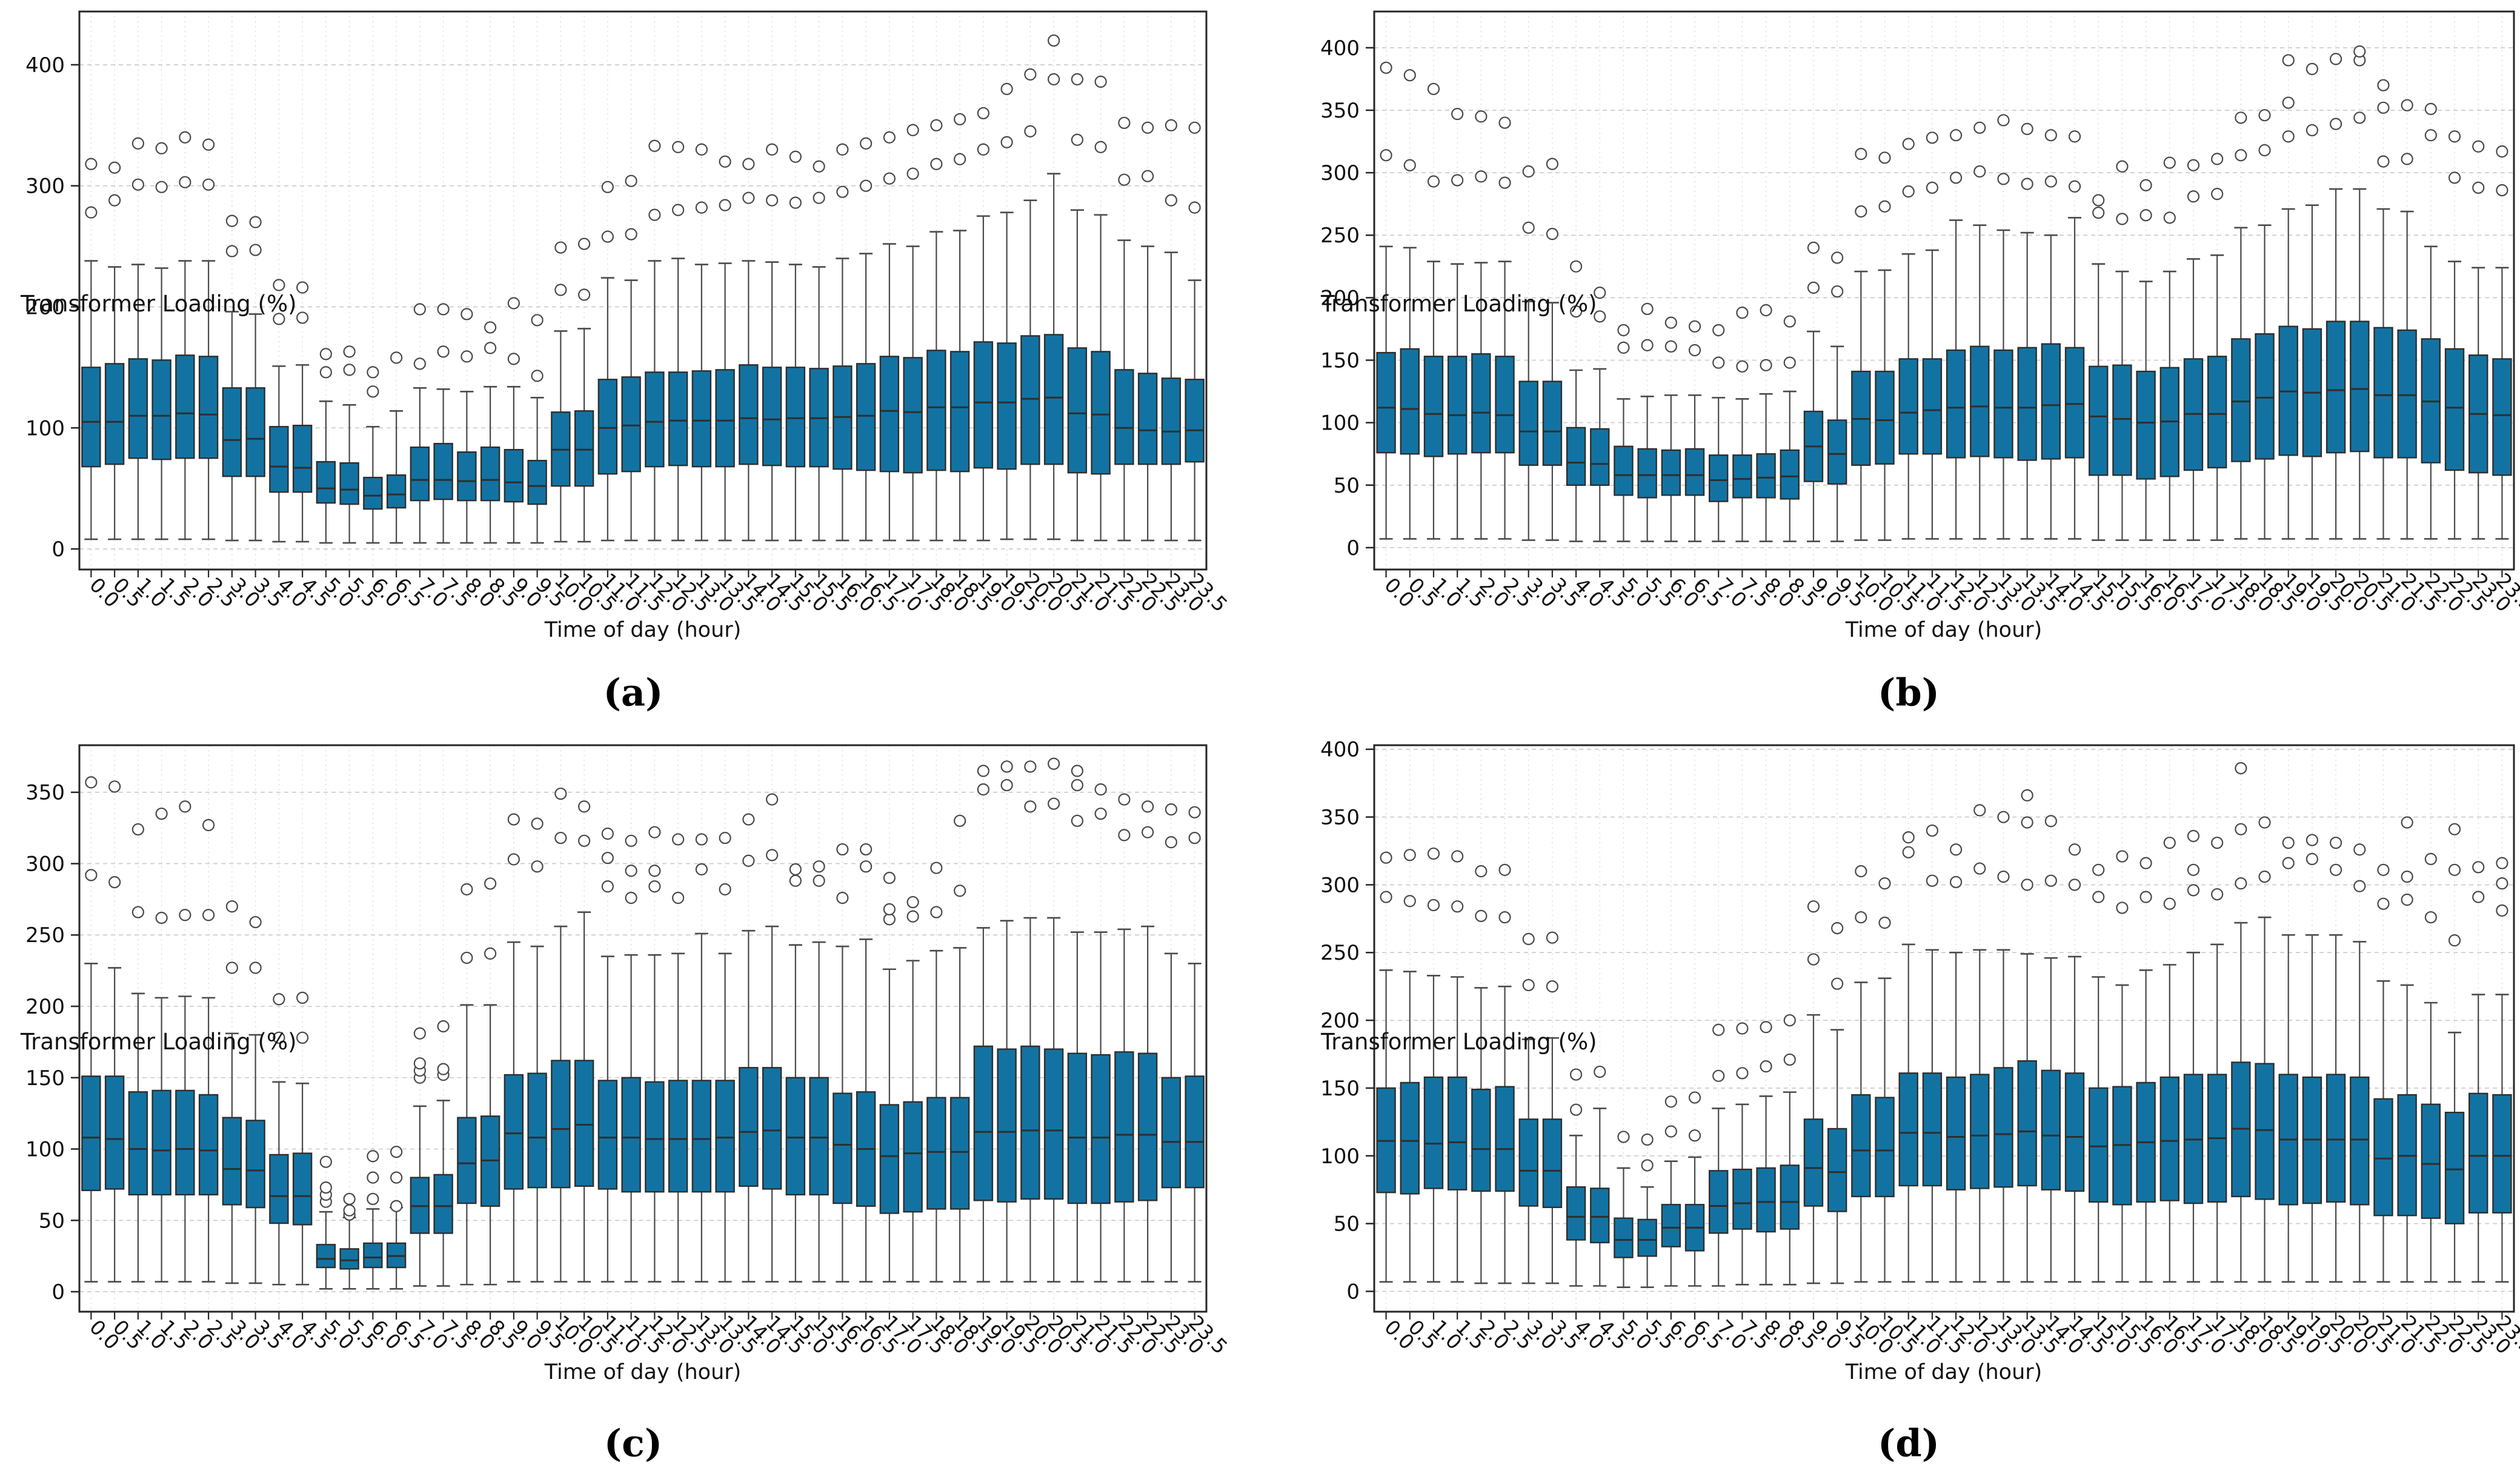 The width and height of the screenshot is (2520, 1468). What do you see at coordinates (633, 1443) in the screenshot?
I see `subplot-caption-c: (c)` at bounding box center [633, 1443].